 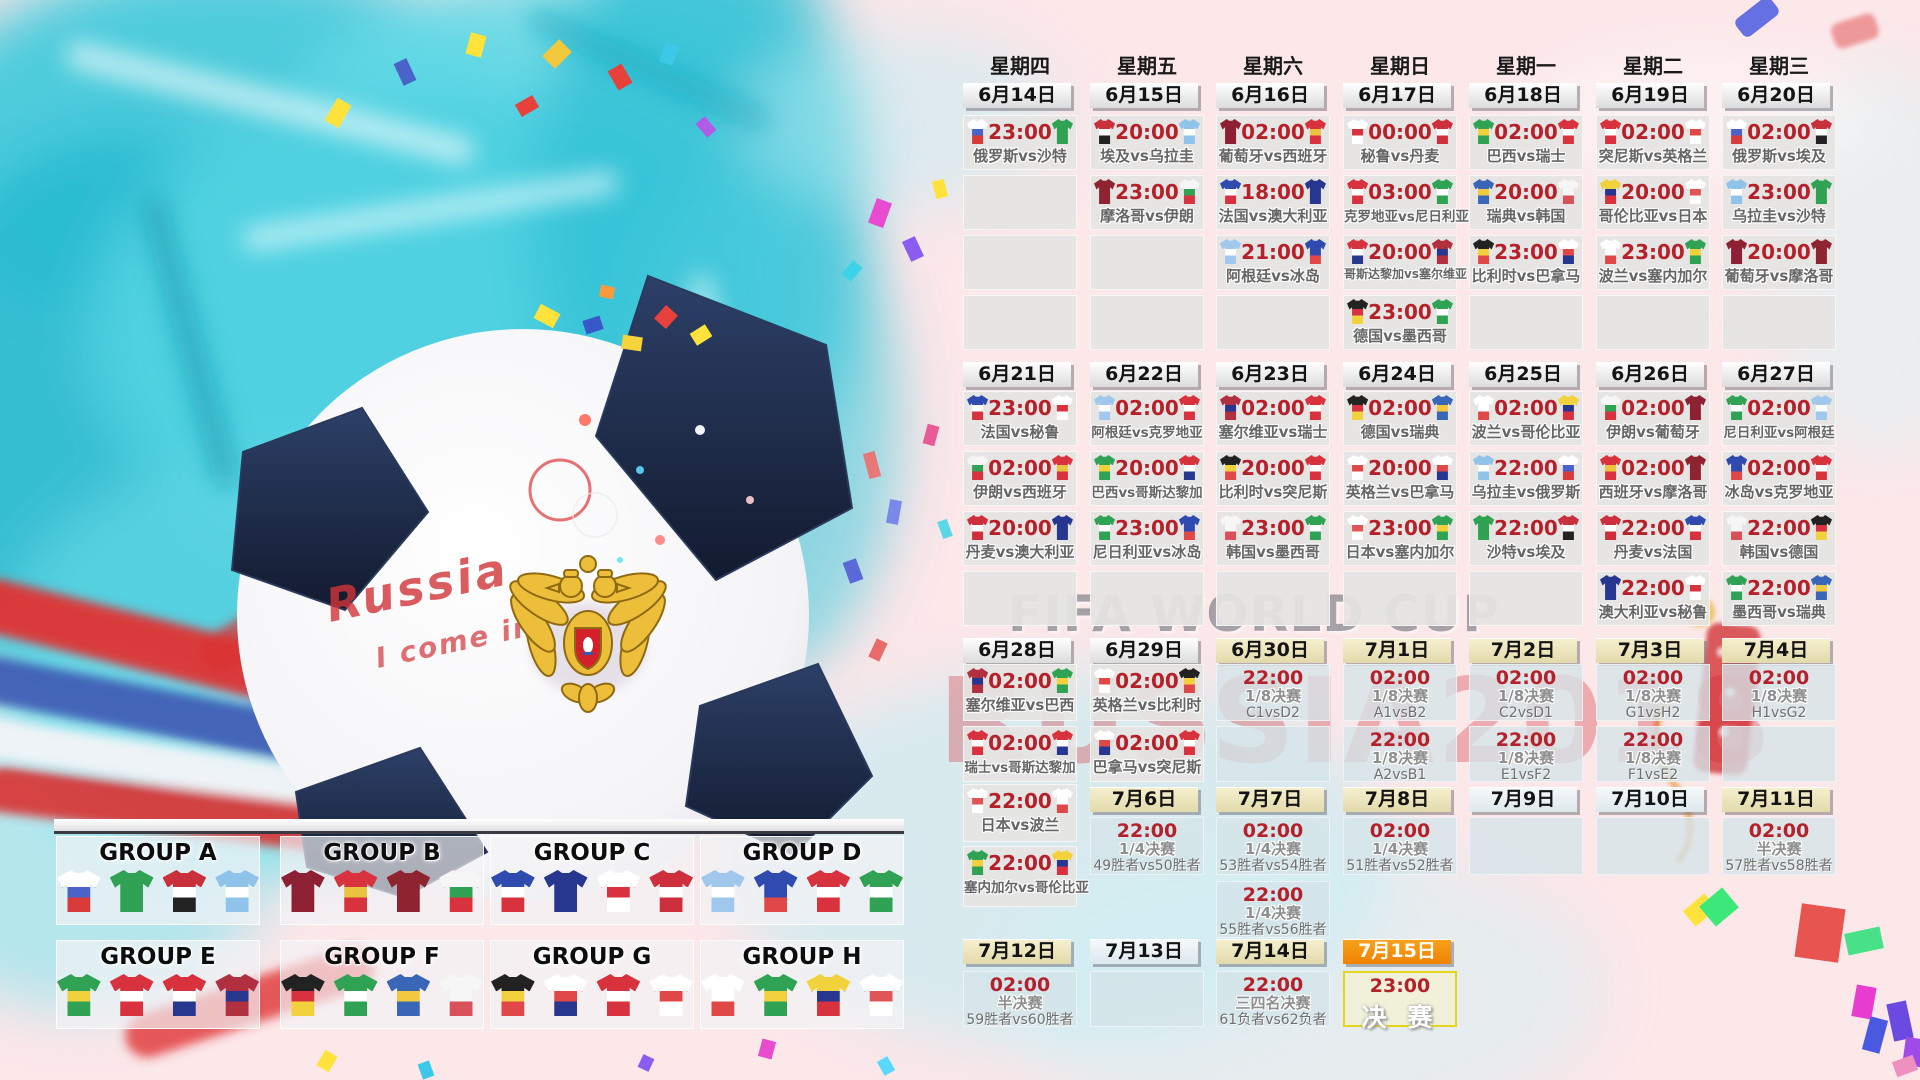 What do you see at coordinates (1526, 775) in the screenshot?
I see `knockout-teams: E1vsF2` at bounding box center [1526, 775].